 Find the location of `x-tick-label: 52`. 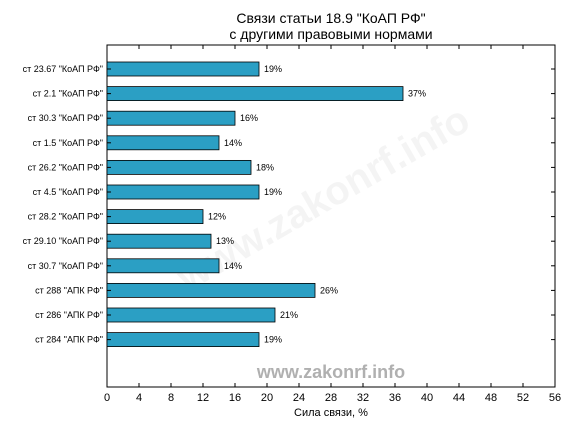

x-tick-label: 52 is located at coordinates (523, 398).